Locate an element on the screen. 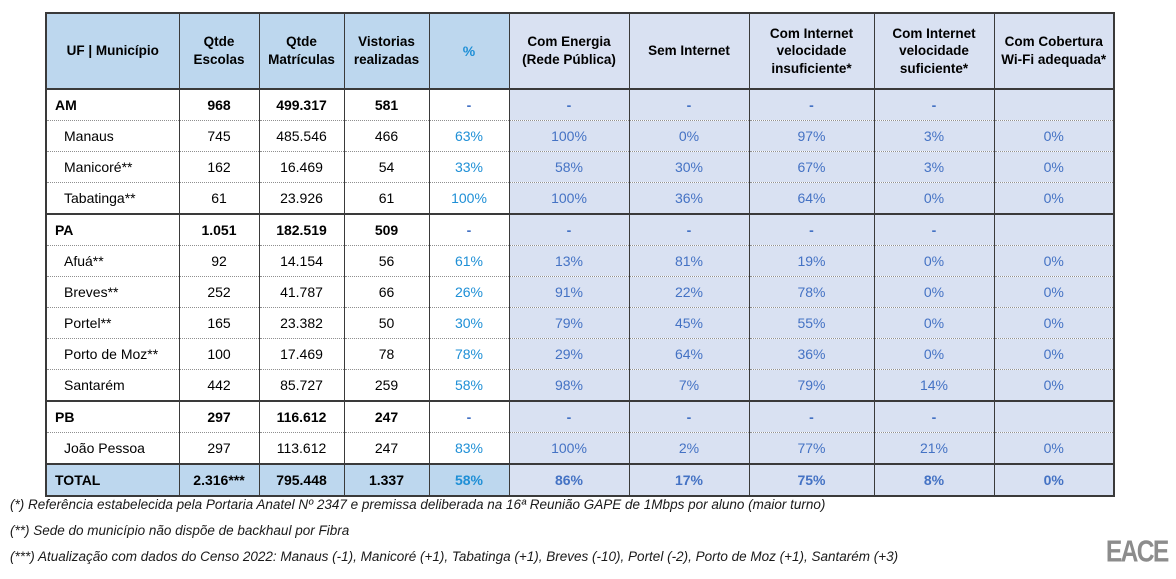 The height and width of the screenshot is (579, 1176). table-row: PA 1.051 182.519 509- - - - - is located at coordinates (580, 230).